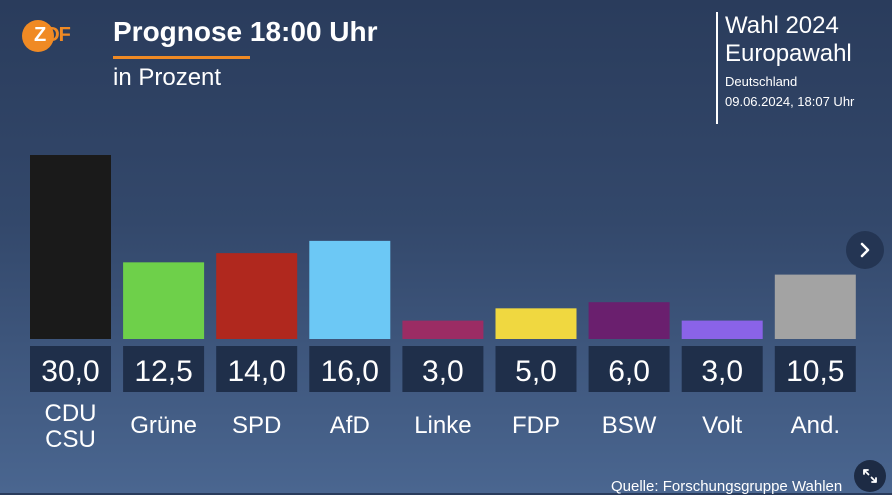 Image resolution: width=892 pixels, height=495 pixels. Describe the element at coordinates (70, 247) in the screenshot. I see `bar-cdu-csu` at that location.